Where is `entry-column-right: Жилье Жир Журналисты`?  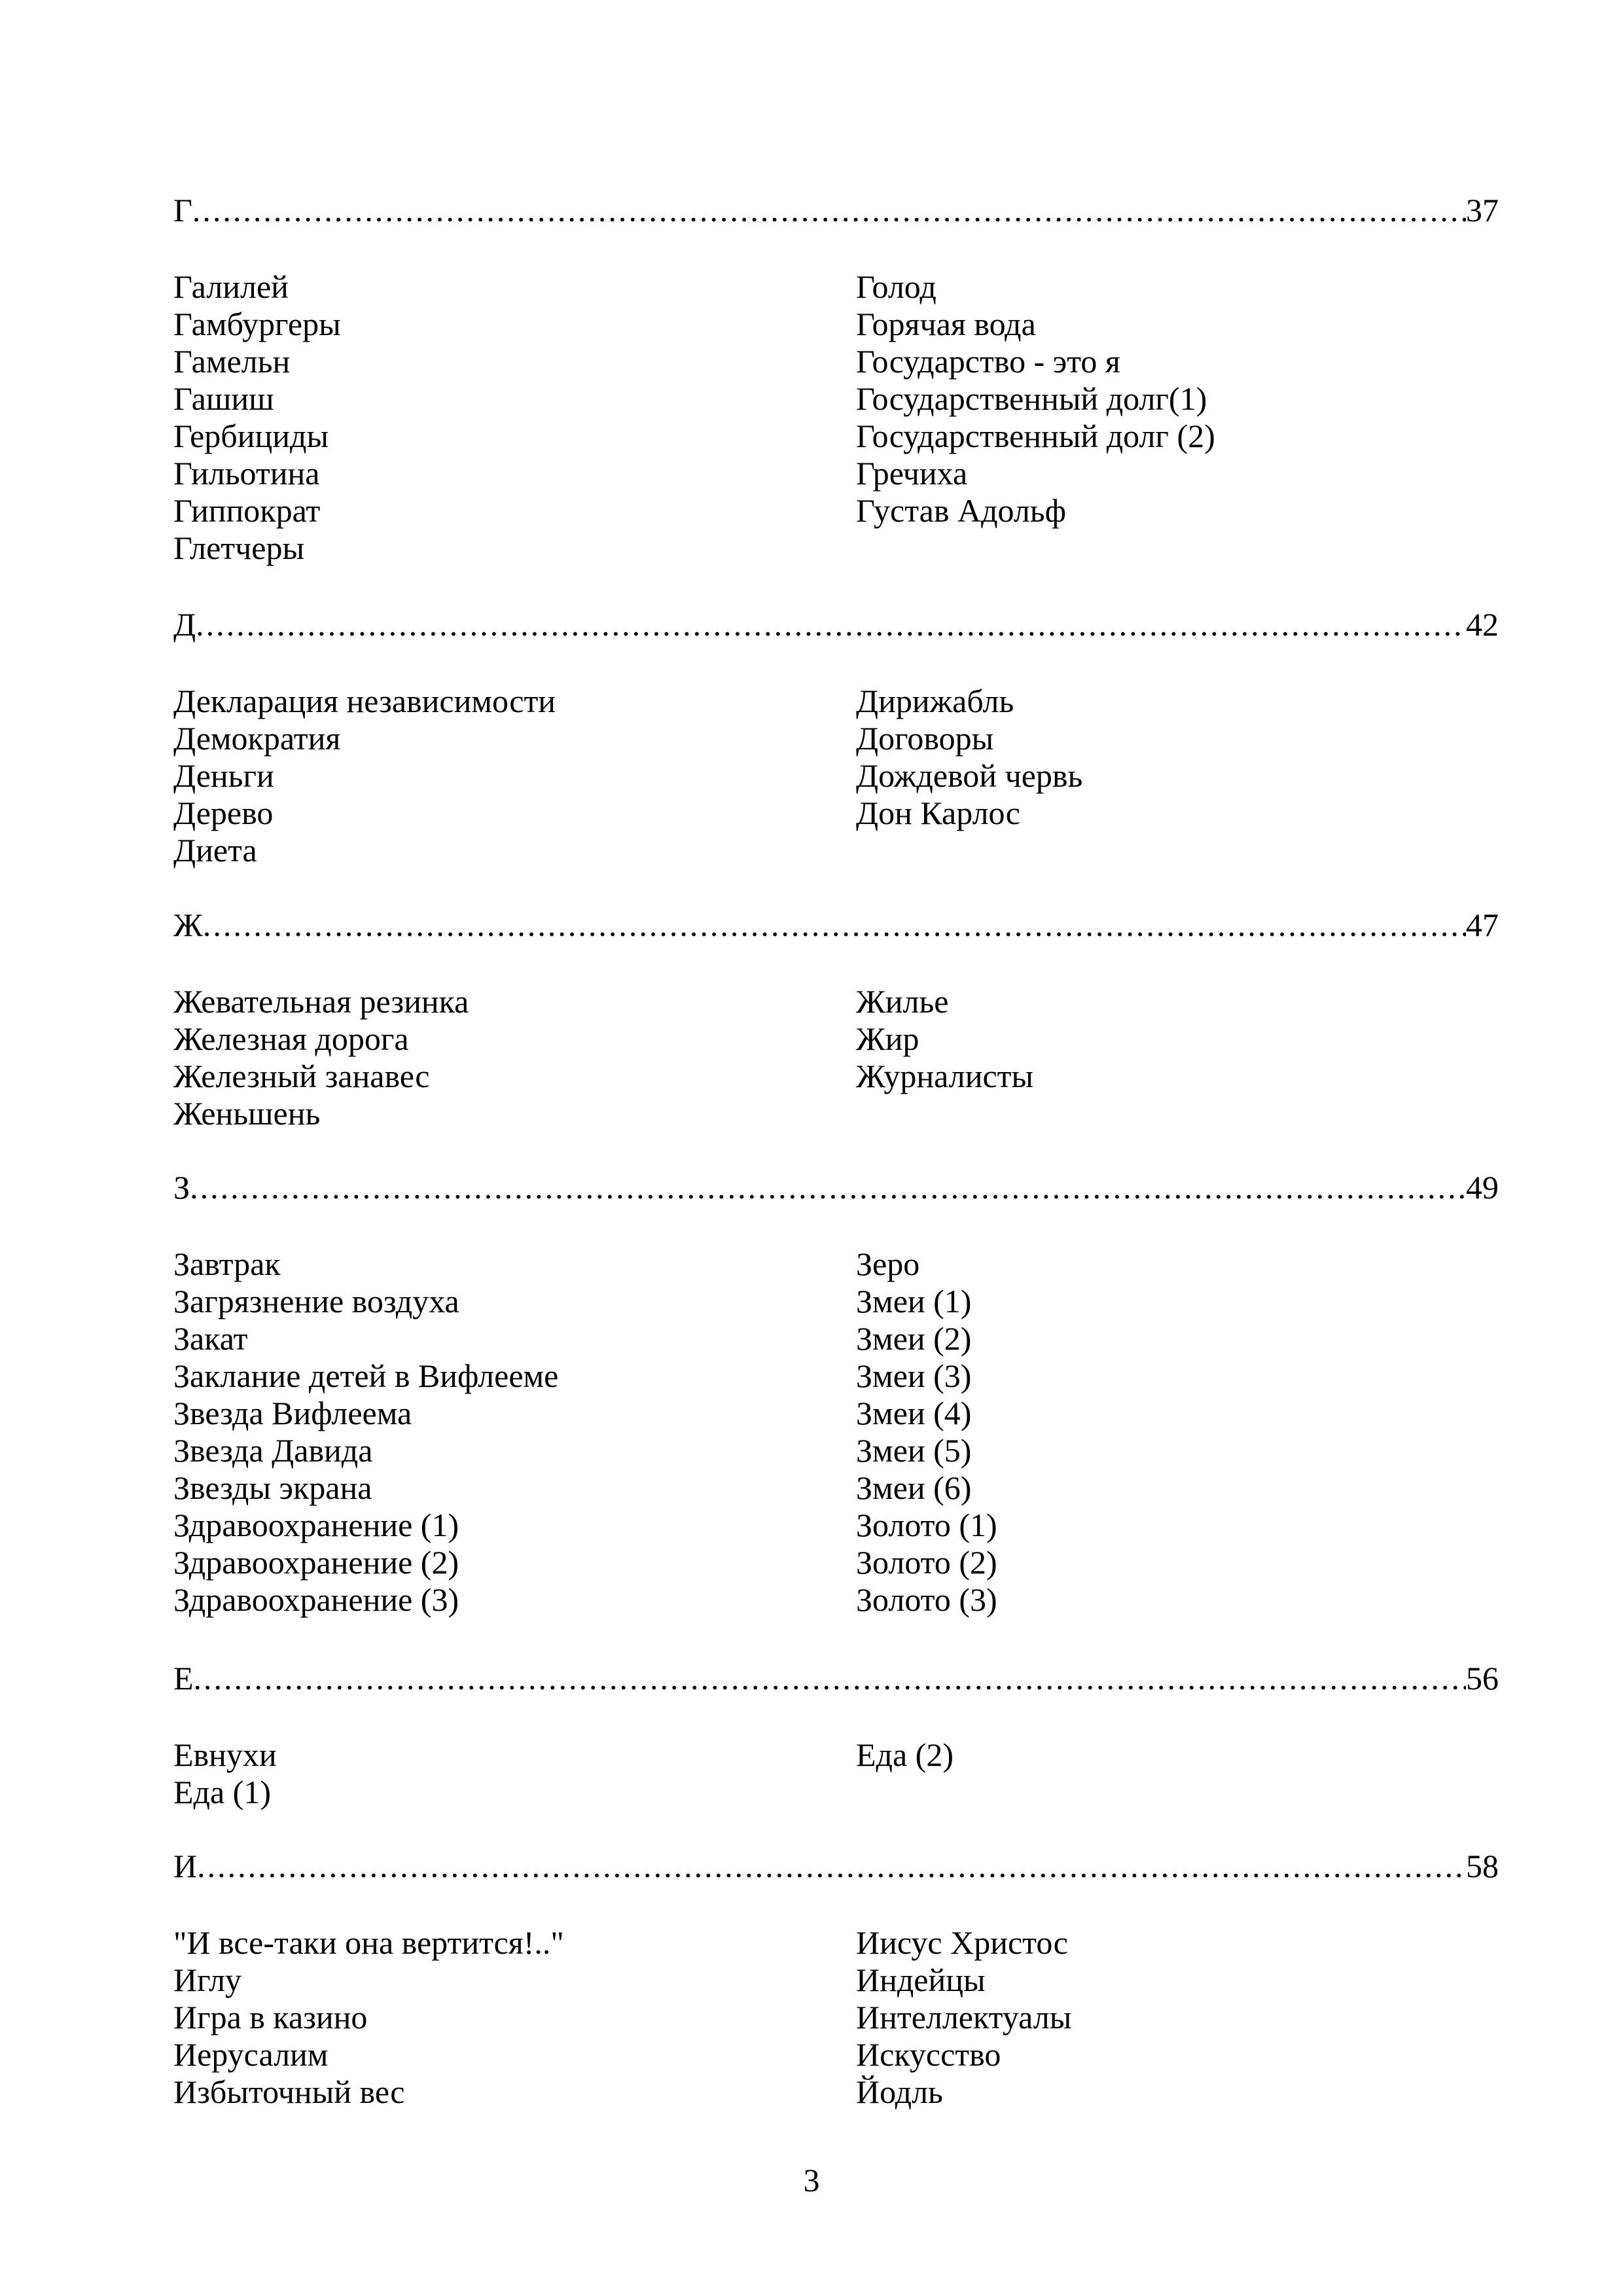
entry-column-right: Жилье Жир Журналисты is located at coordinates (1177, 1057).